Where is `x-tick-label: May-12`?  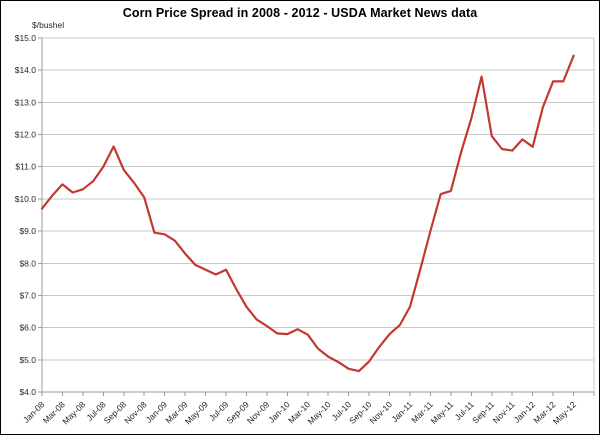
x-tick-label: May-12 is located at coordinates (564, 412).